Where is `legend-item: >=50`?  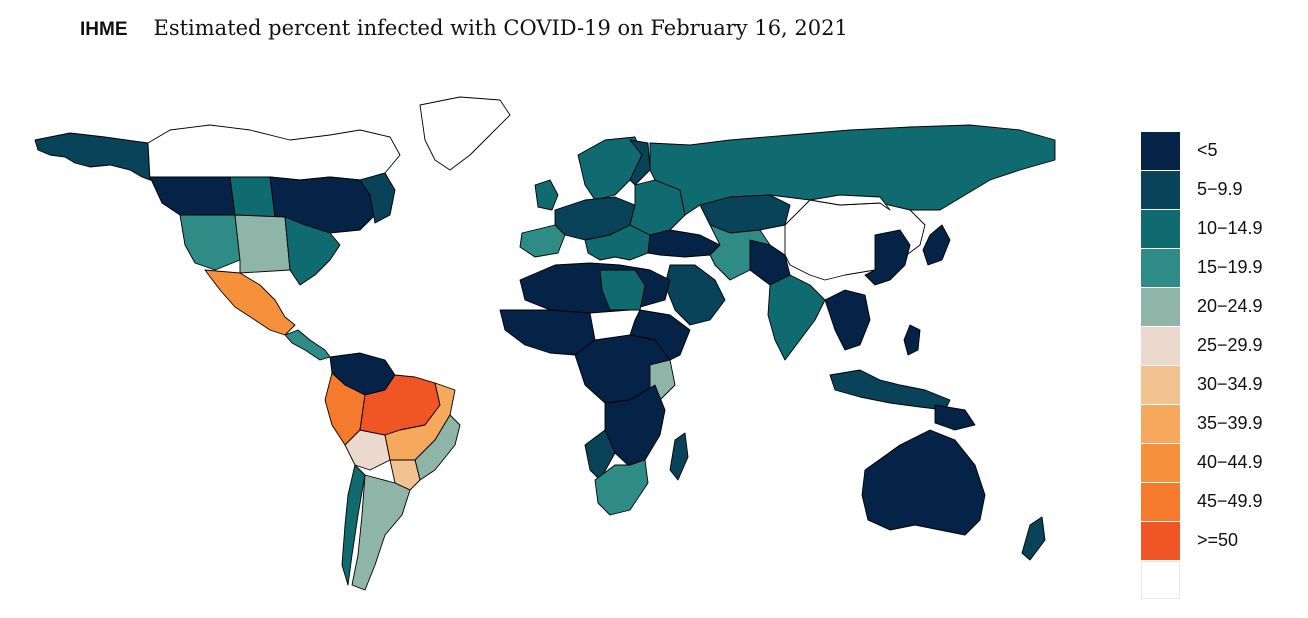 legend-item: >=50 is located at coordinates (1221, 540).